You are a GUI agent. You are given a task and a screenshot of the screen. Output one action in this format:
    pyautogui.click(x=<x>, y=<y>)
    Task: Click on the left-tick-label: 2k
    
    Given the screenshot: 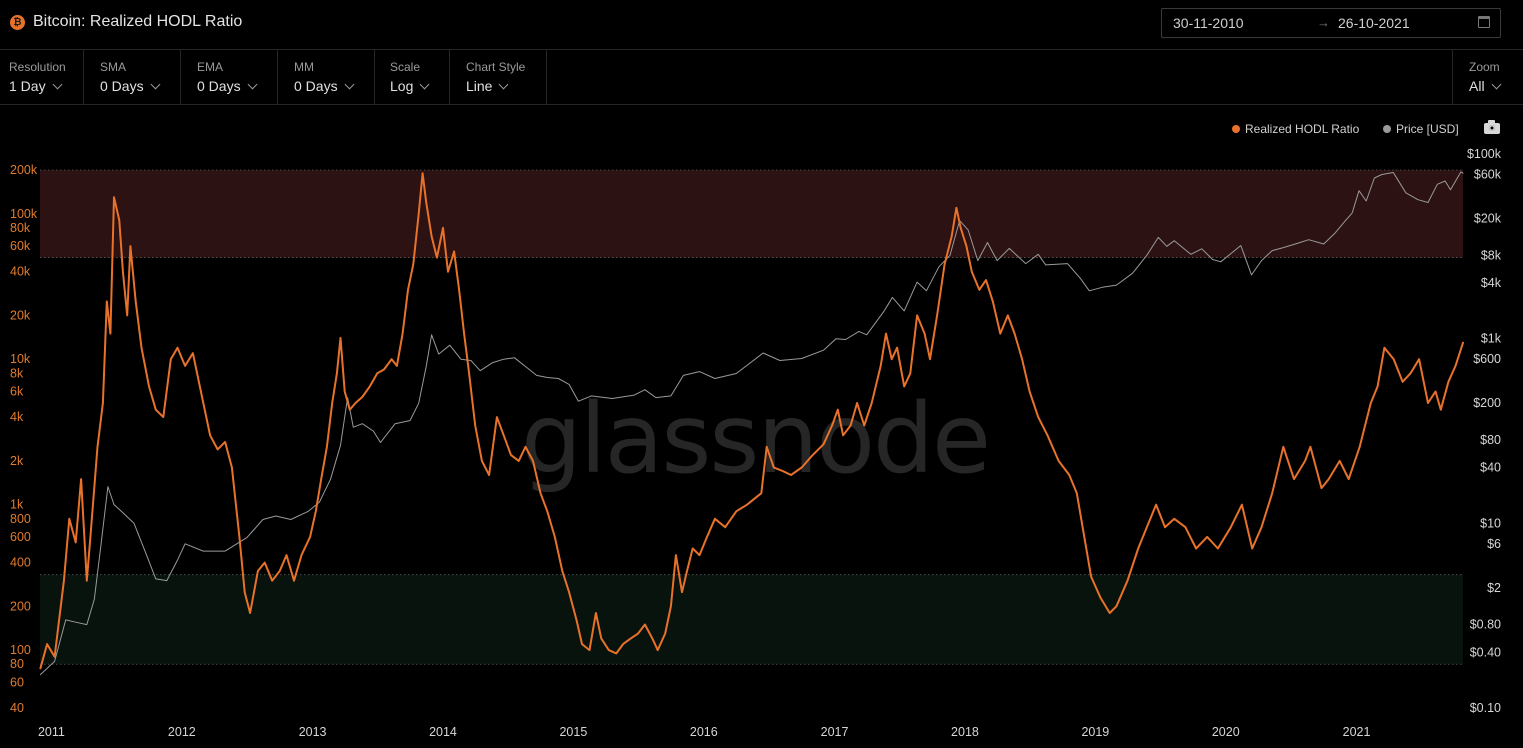 What is the action you would take?
    pyautogui.click(x=17, y=461)
    